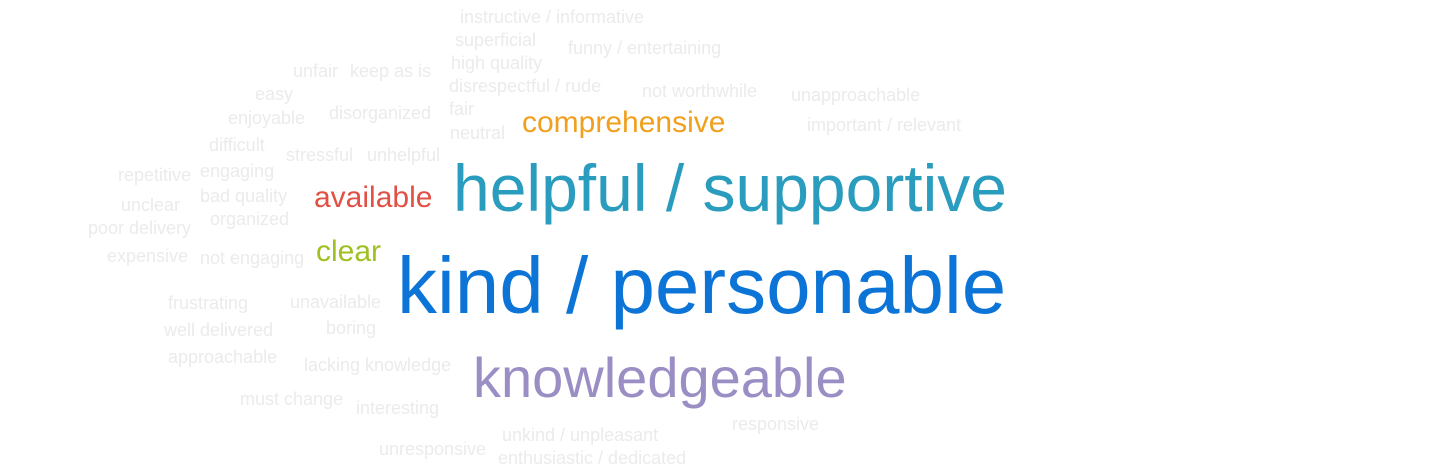 The width and height of the screenshot is (1436, 472). Describe the element at coordinates (292, 399) in the screenshot. I see `word-must-change: must change` at that location.